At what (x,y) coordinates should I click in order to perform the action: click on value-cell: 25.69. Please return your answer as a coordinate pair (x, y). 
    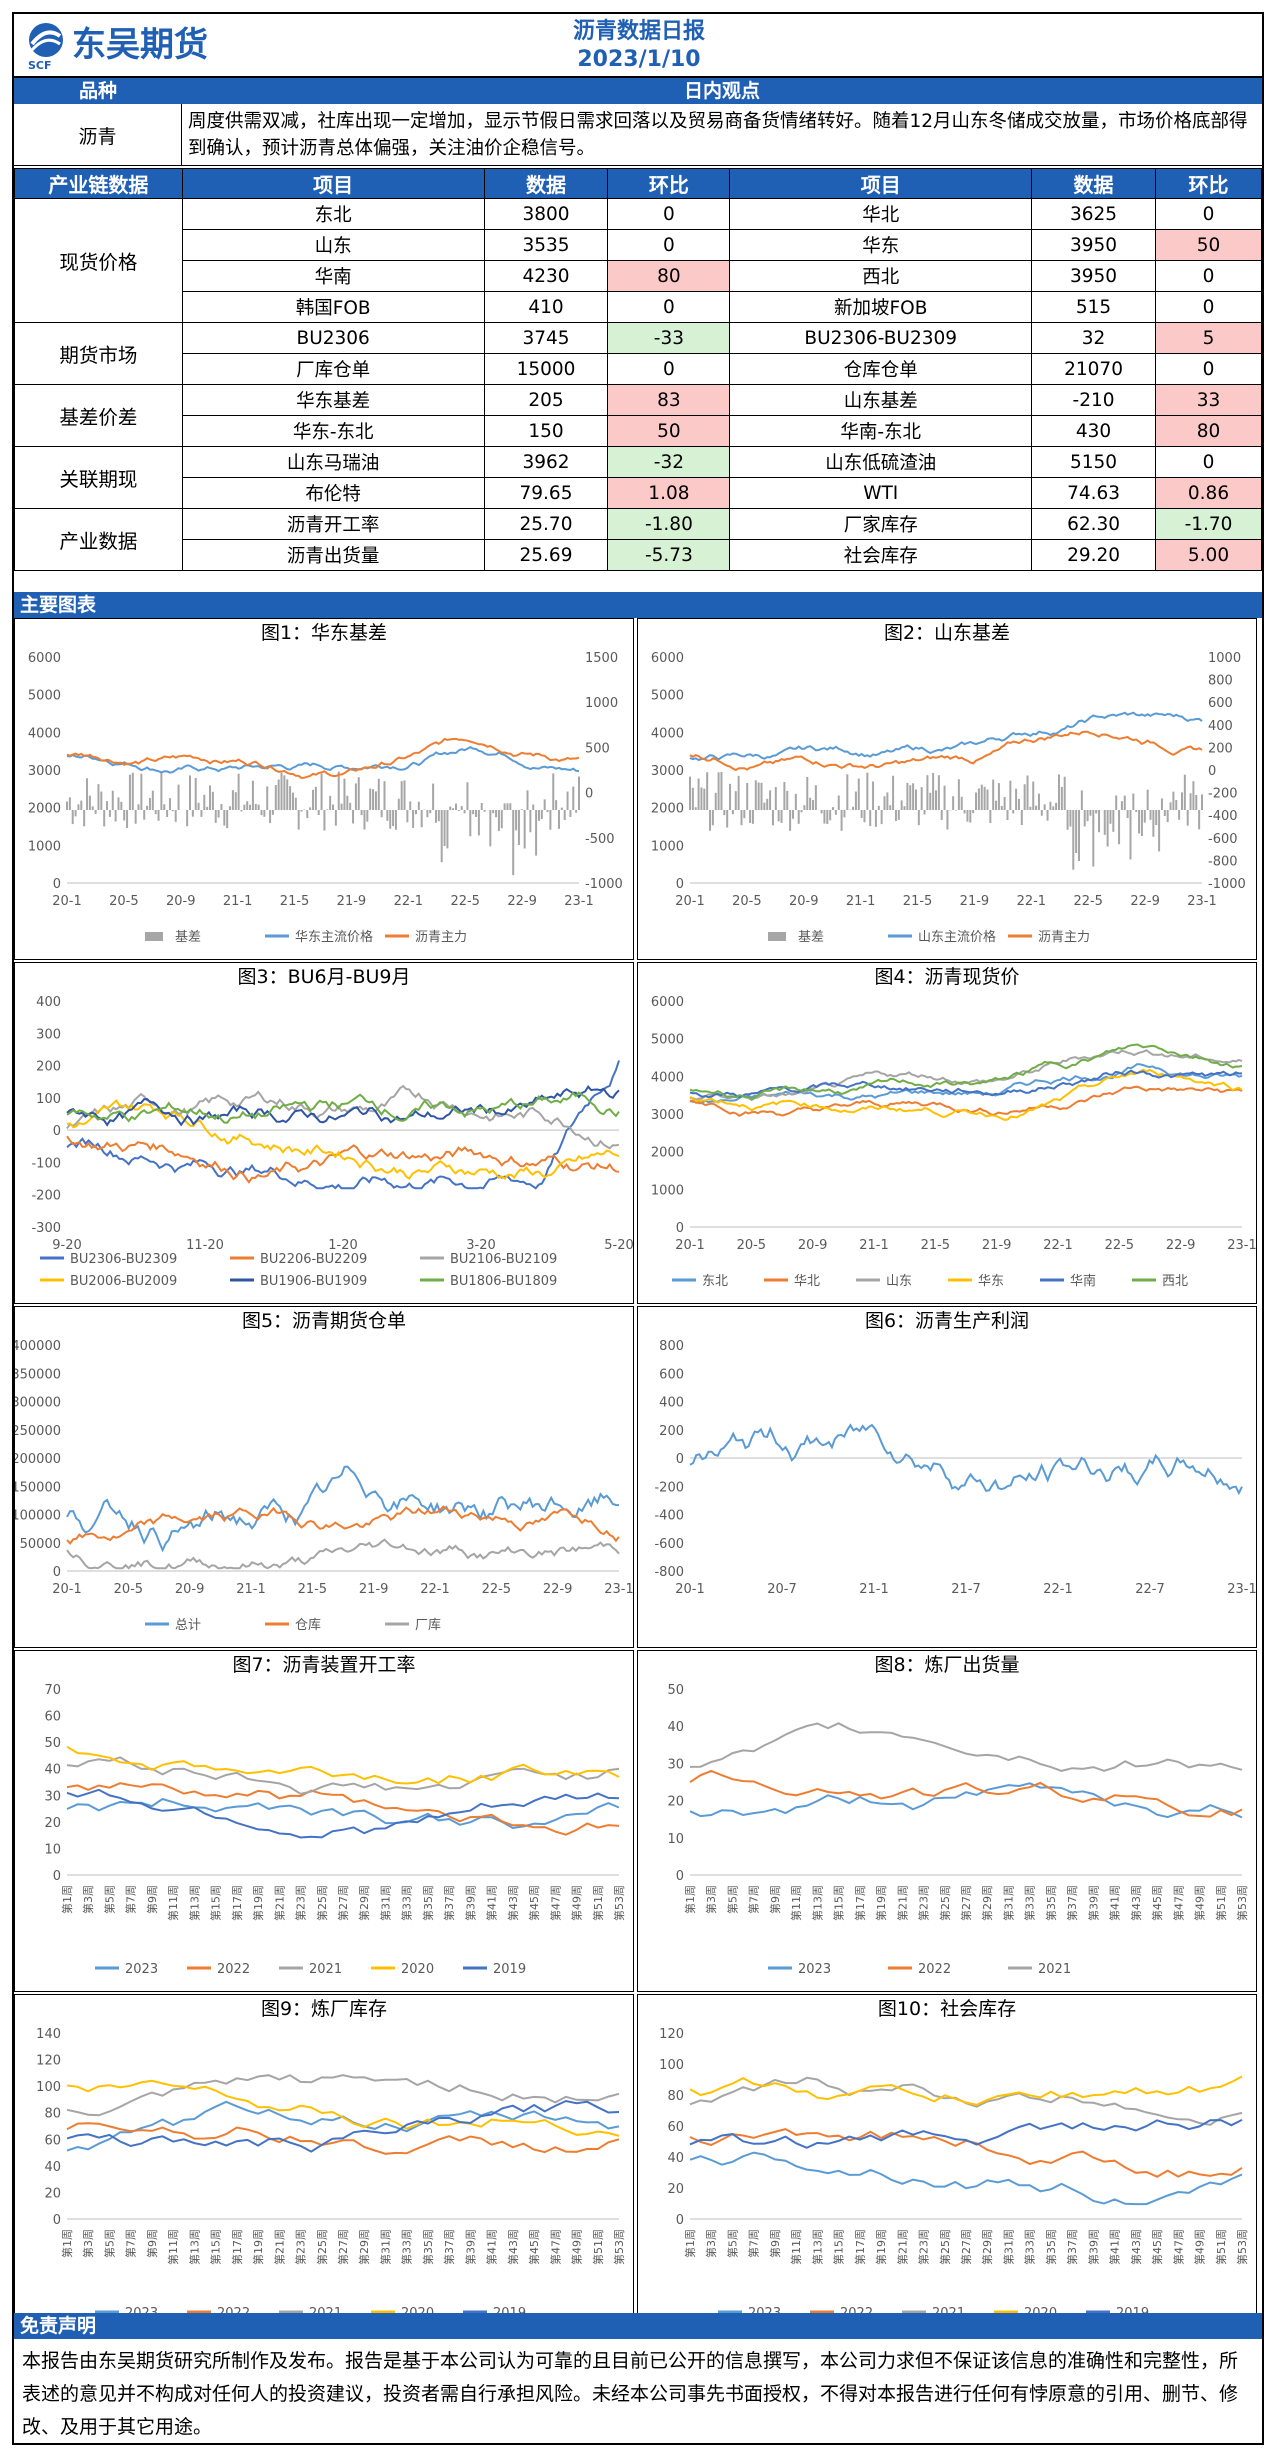
    Looking at the image, I should click on (546, 555).